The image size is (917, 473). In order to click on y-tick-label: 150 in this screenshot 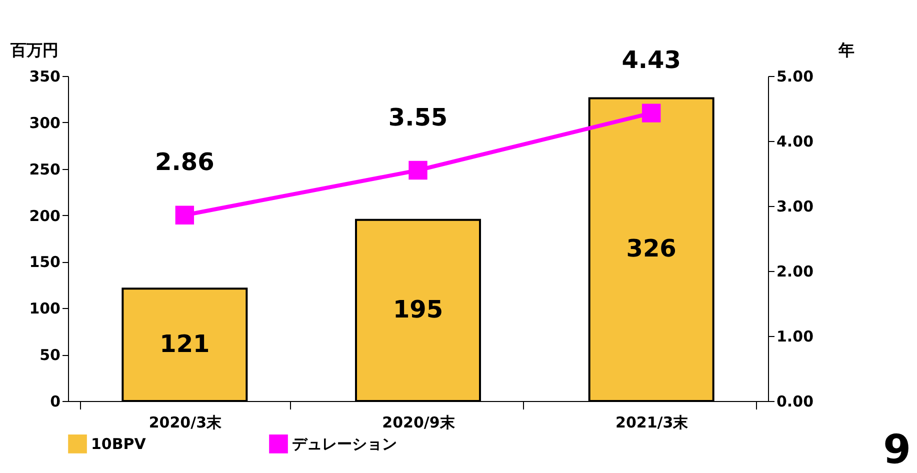, I will do `click(44, 262)`.